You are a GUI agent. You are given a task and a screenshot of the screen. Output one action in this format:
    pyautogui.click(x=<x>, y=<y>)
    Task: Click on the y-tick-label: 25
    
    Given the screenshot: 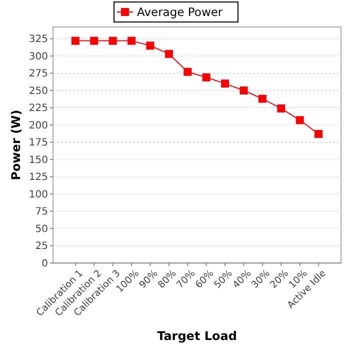 What is the action you would take?
    pyautogui.click(x=41, y=246)
    